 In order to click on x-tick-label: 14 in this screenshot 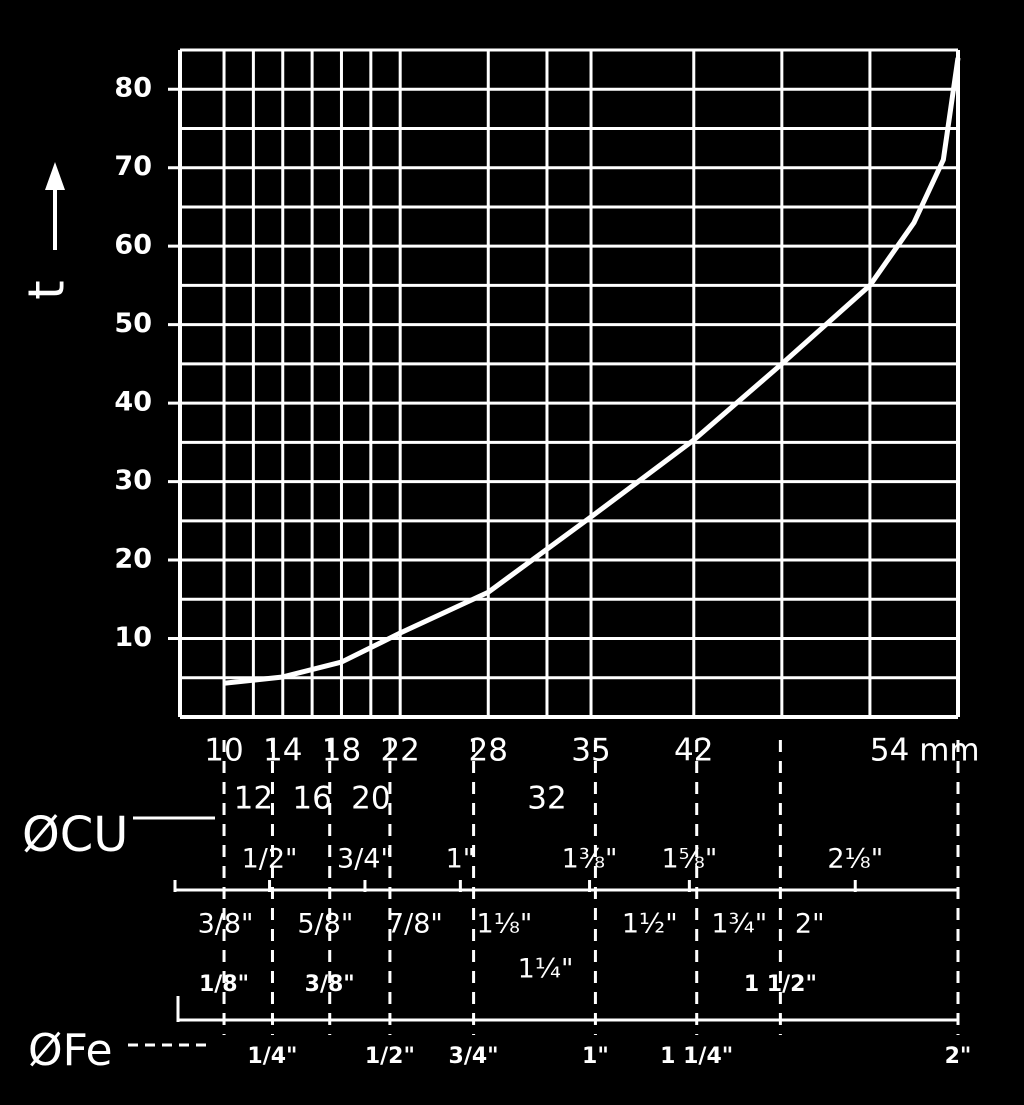, I will do `click(282, 751)`.